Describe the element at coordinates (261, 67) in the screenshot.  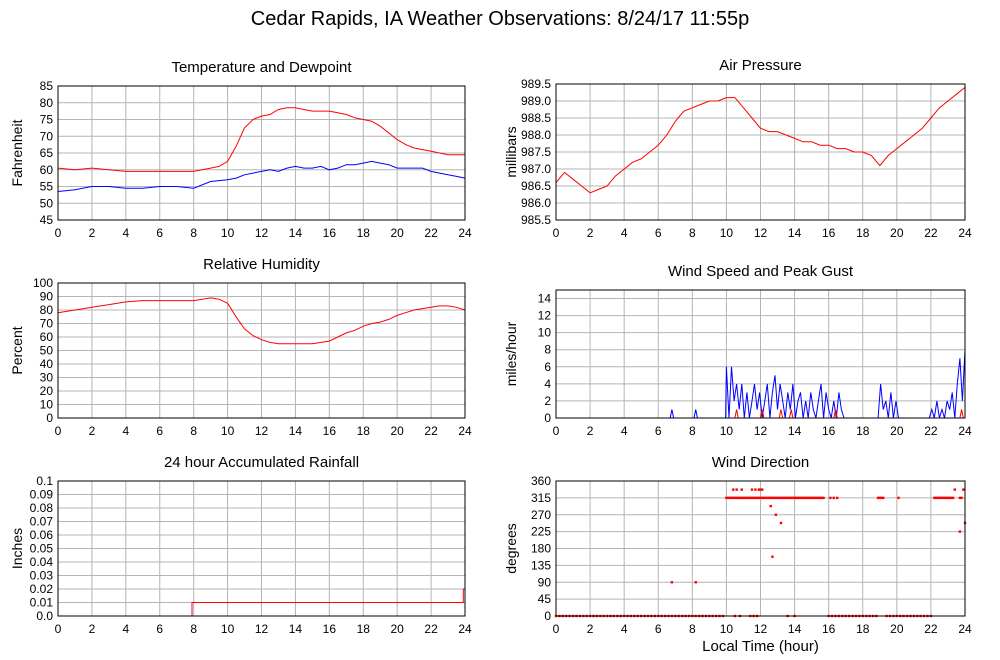
I see `temp-chart-title: Temperature and Dewpoint` at that location.